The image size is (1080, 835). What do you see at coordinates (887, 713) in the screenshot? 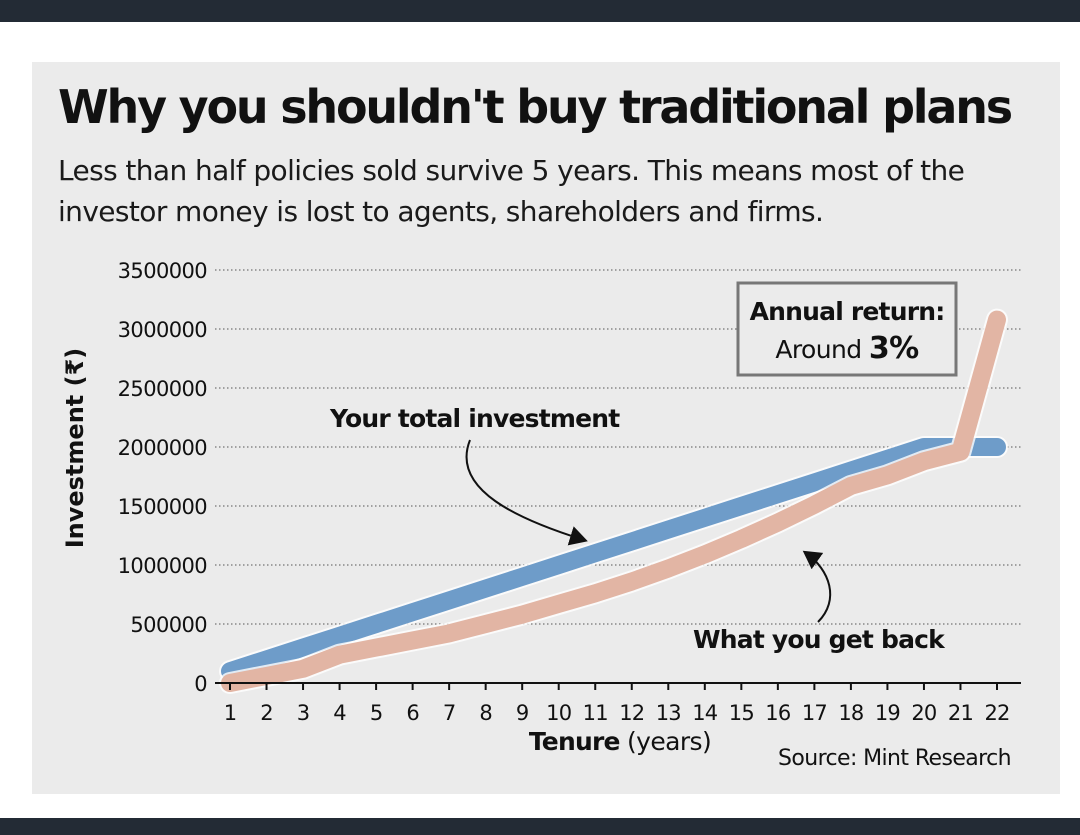
I see `x-tick-label: 19` at bounding box center [887, 713].